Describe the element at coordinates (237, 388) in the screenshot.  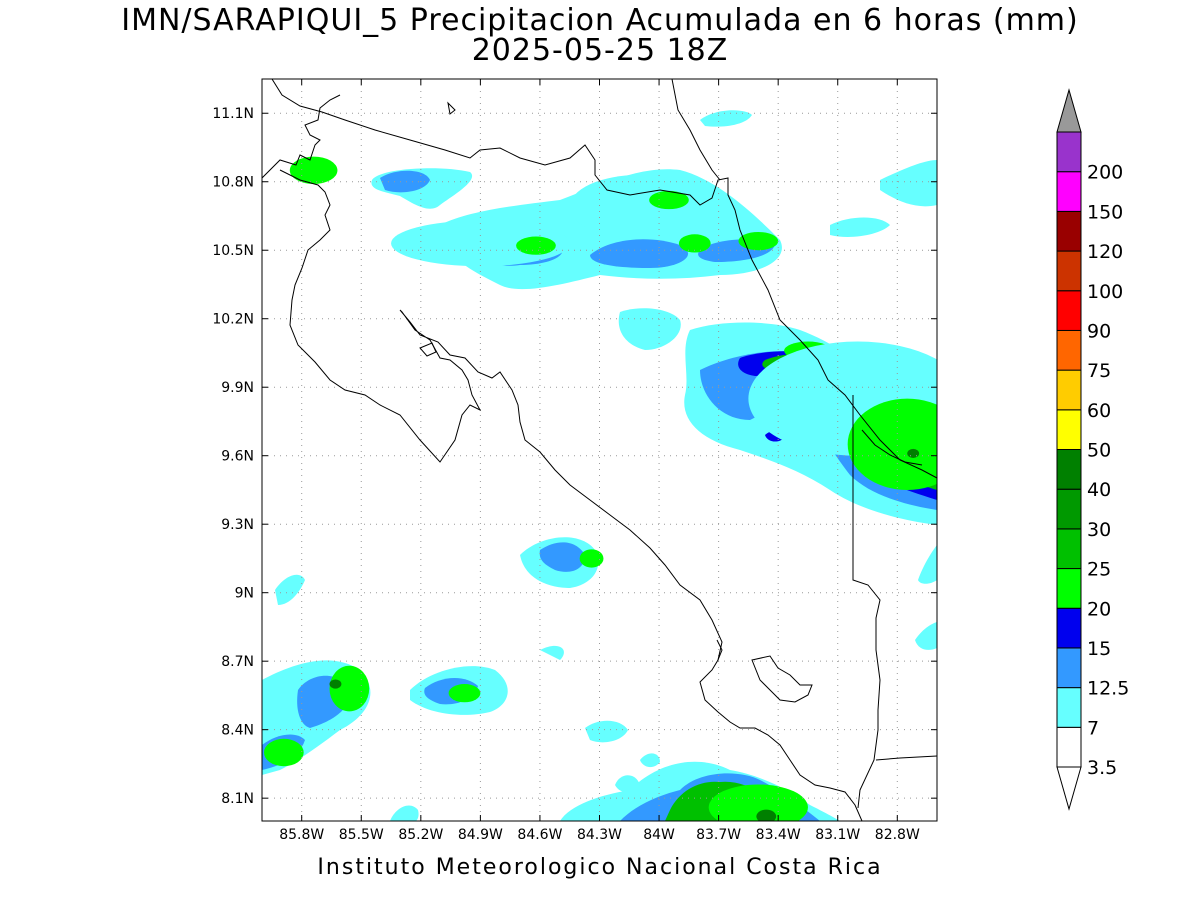
I see `y-tick-label: 9.9N` at that location.